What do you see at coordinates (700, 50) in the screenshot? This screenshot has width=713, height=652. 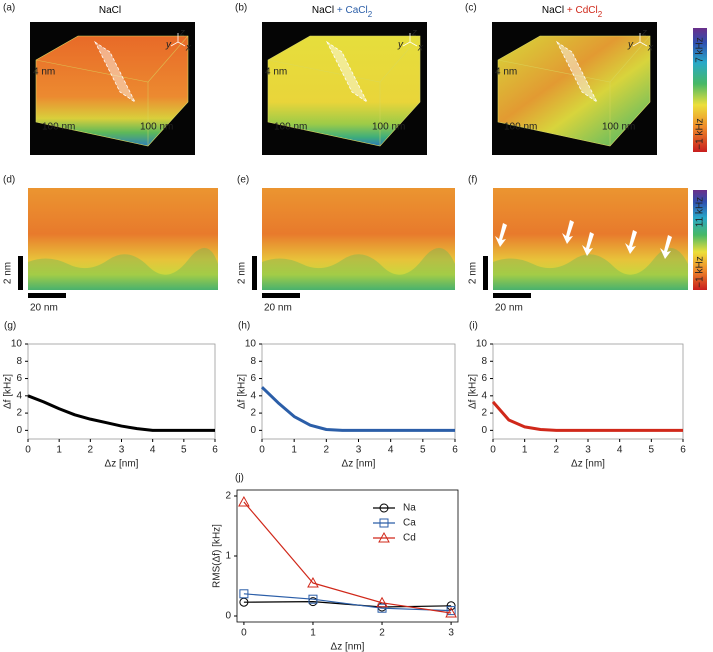 I see `colorbar-label: 7 kHz` at bounding box center [700, 50].